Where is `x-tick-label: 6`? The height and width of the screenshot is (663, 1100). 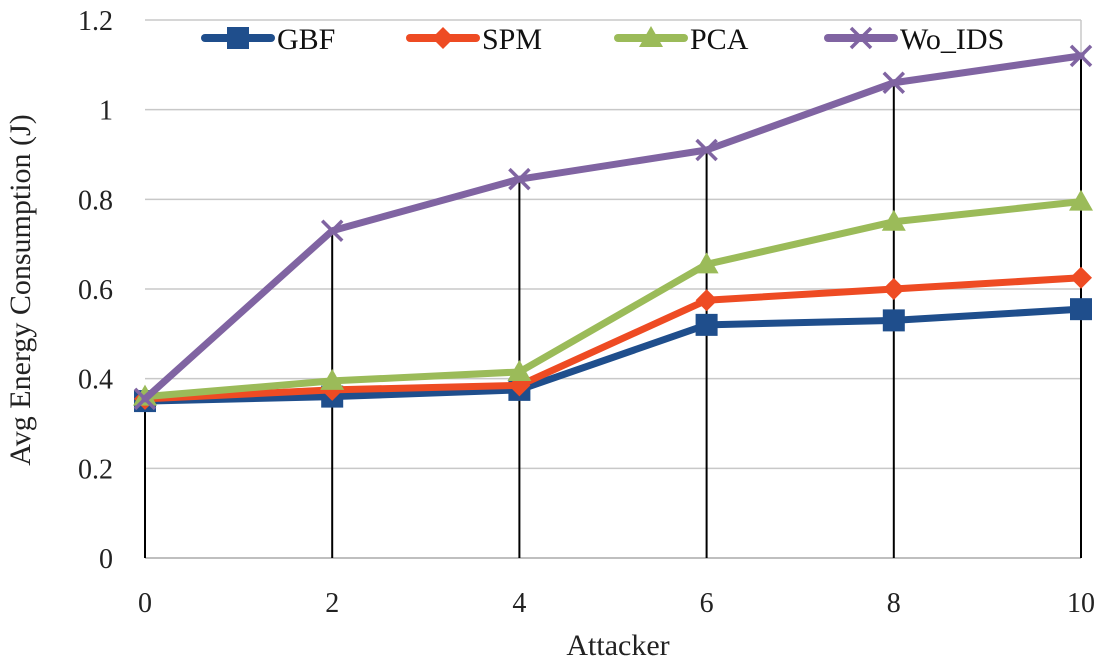 x-tick-label: 6 is located at coordinates (707, 603).